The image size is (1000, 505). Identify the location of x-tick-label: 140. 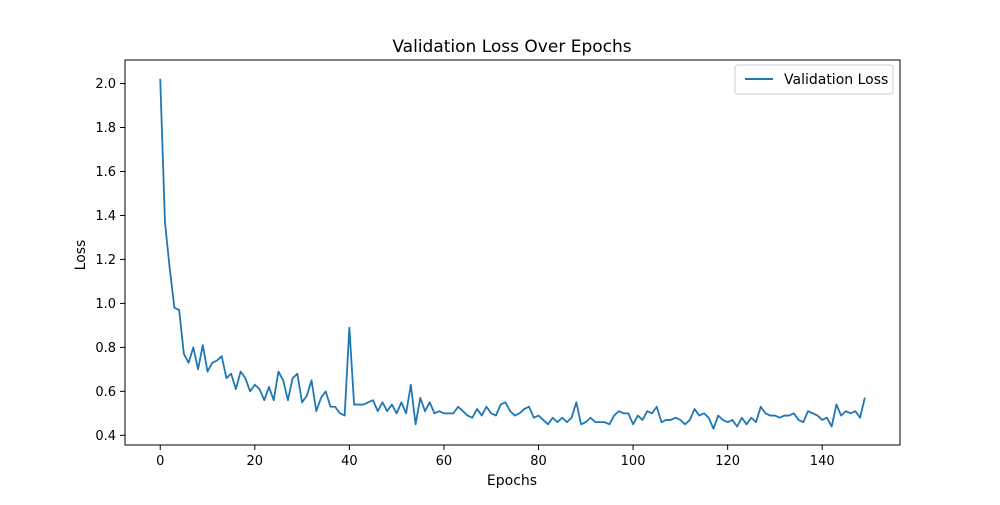
(822, 461).